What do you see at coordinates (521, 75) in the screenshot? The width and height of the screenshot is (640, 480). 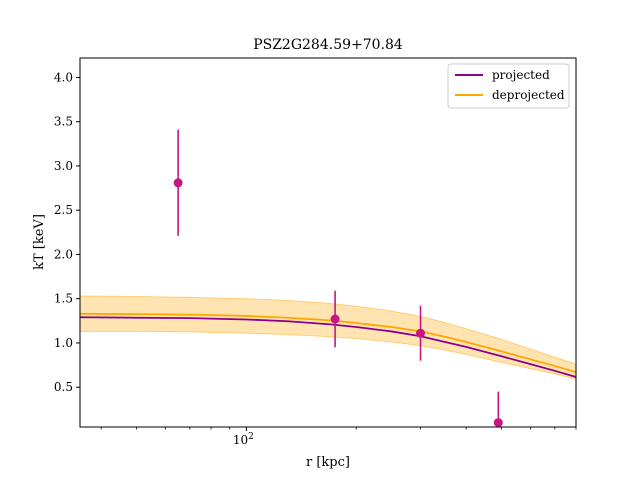 I see `legend-label-projected: projected` at bounding box center [521, 75].